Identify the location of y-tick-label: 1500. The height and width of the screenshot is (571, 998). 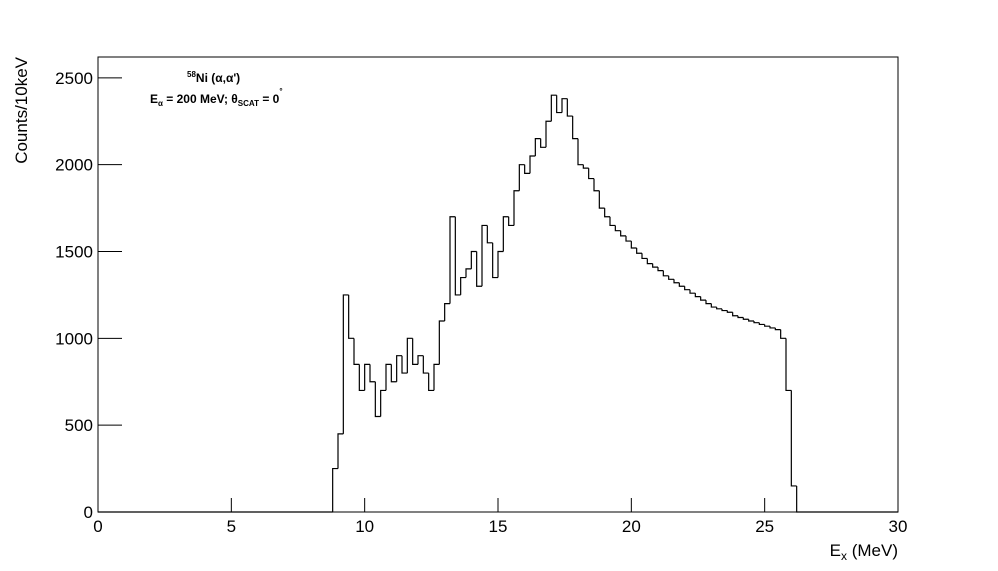
(74, 252).